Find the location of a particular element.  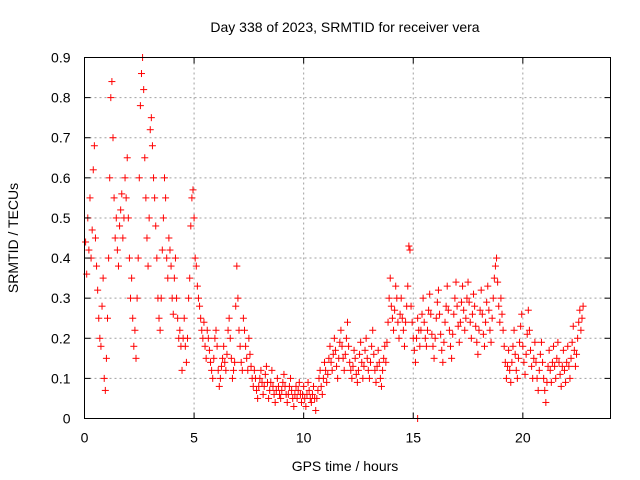

y-tick-label: 0.9 is located at coordinates (61, 58).